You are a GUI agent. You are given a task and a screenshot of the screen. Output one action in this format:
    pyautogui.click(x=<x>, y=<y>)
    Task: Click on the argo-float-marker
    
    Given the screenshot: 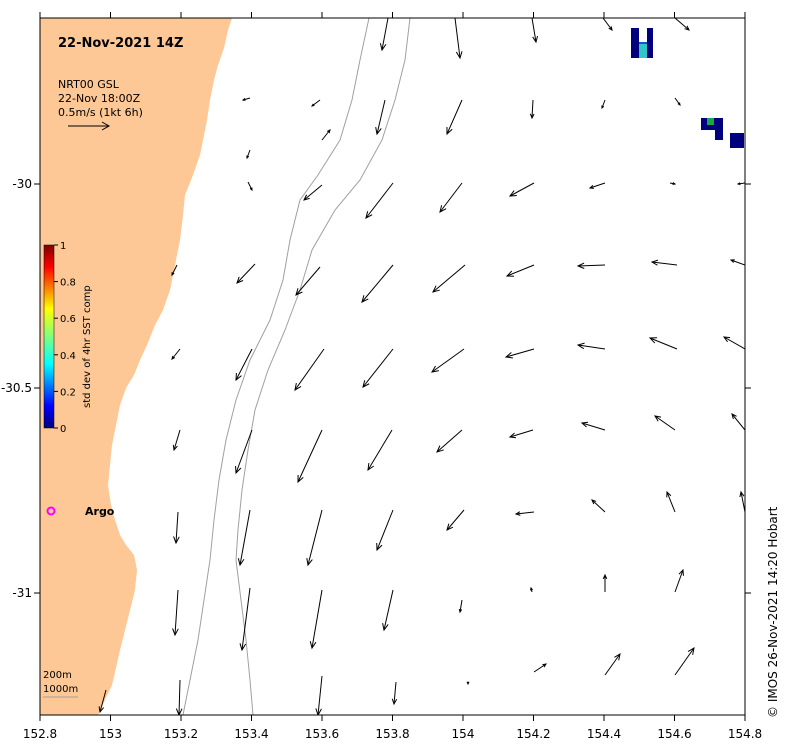 What is the action you would take?
    pyautogui.click(x=51, y=511)
    